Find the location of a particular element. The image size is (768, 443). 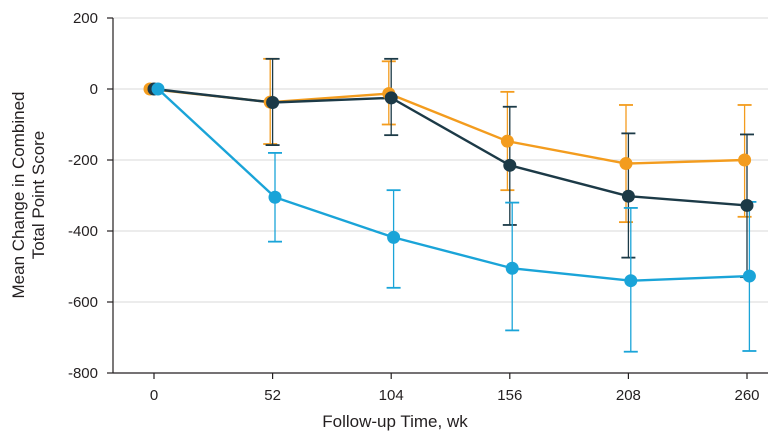

y-tick-label: -600 is located at coordinates (83, 302).